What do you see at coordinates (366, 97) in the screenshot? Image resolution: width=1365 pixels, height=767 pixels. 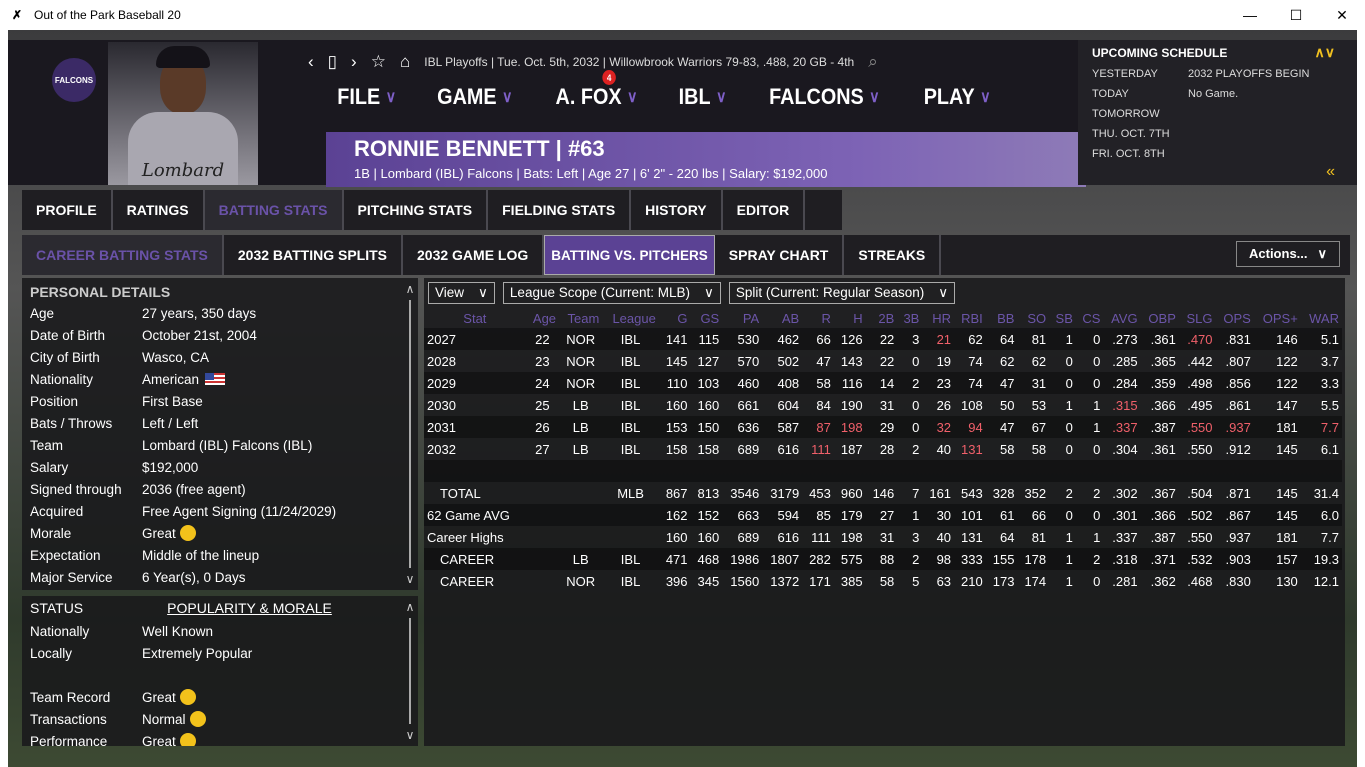 I see `menu-file: FILE ∨` at bounding box center [366, 97].